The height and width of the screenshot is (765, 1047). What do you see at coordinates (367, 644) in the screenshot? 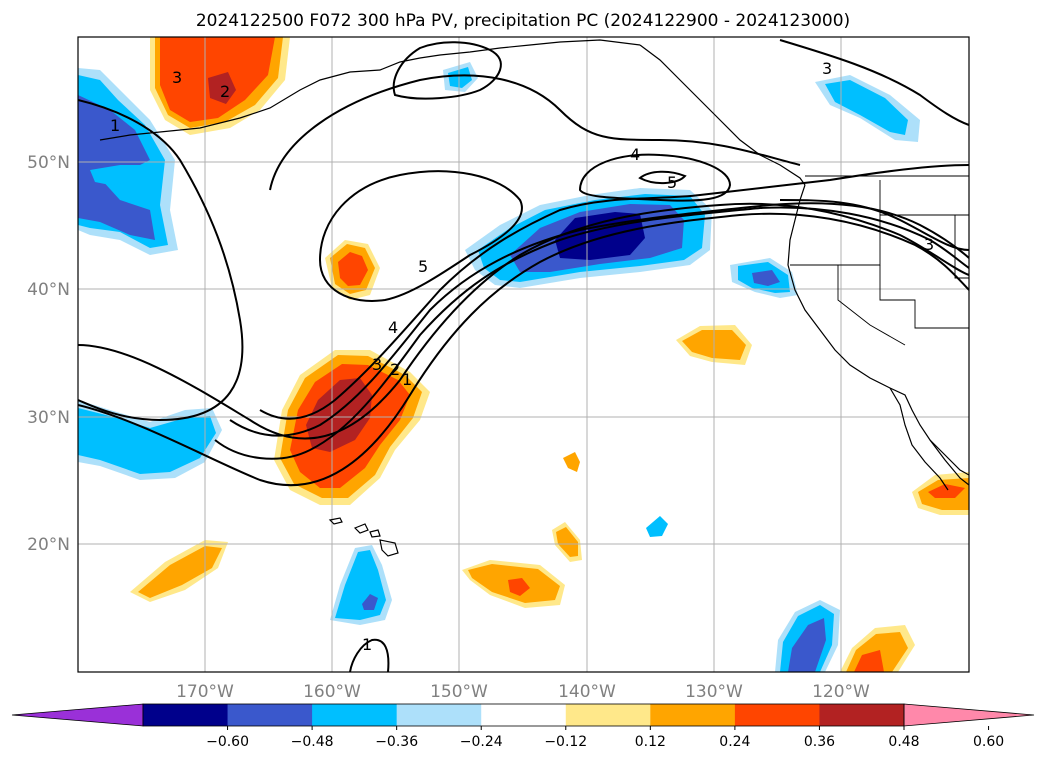
I see `contour-label-1c: 1` at bounding box center [367, 644].